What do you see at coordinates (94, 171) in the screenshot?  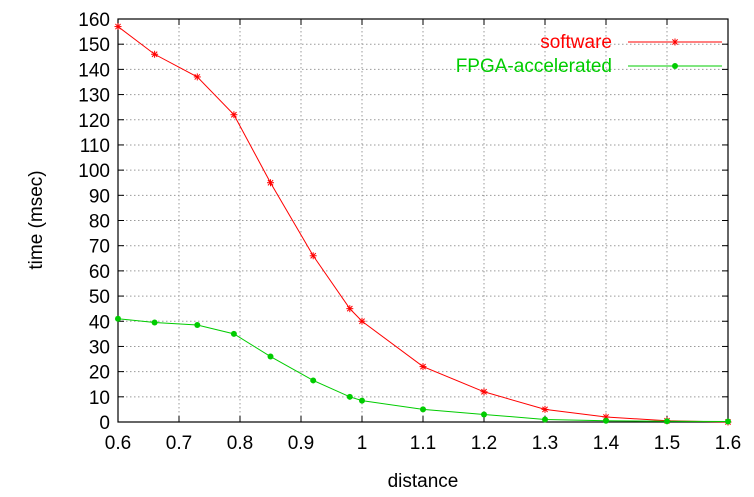 I see `y-tick-label: 100` at bounding box center [94, 171].